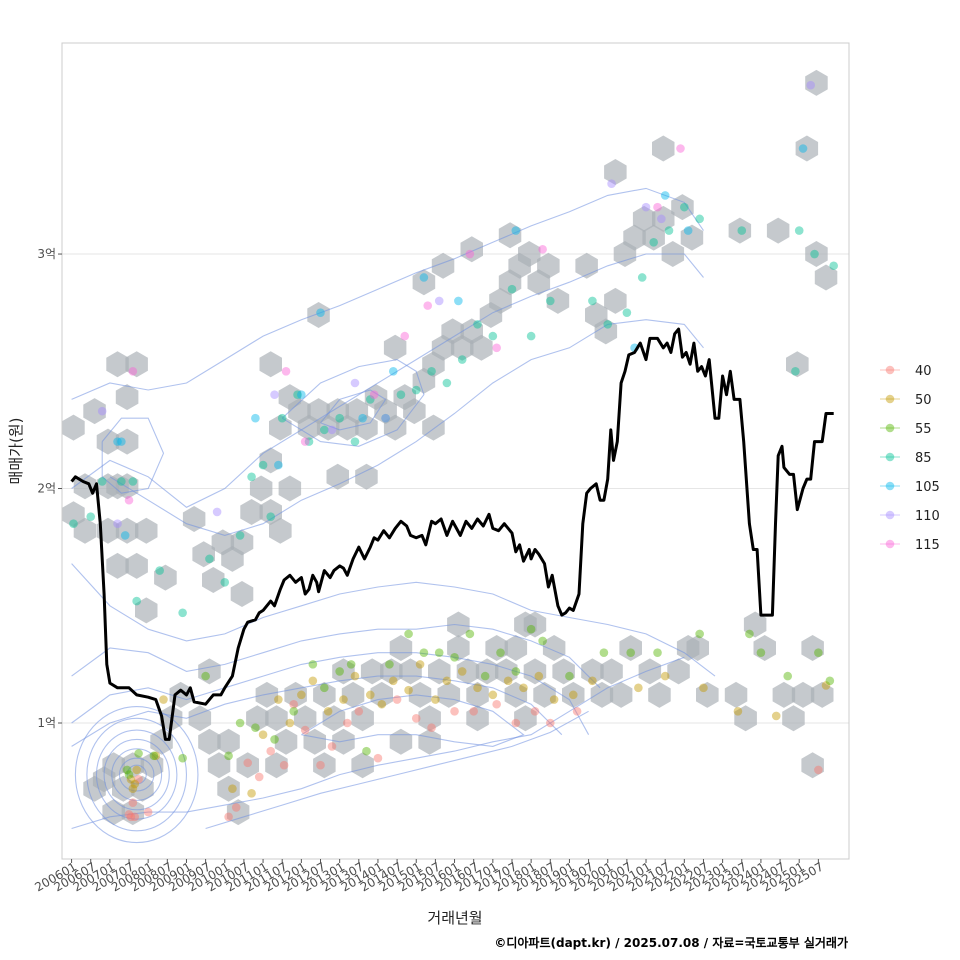 This screenshot has height=960, width=960. I want to click on legend-label: 85, so click(923, 458).